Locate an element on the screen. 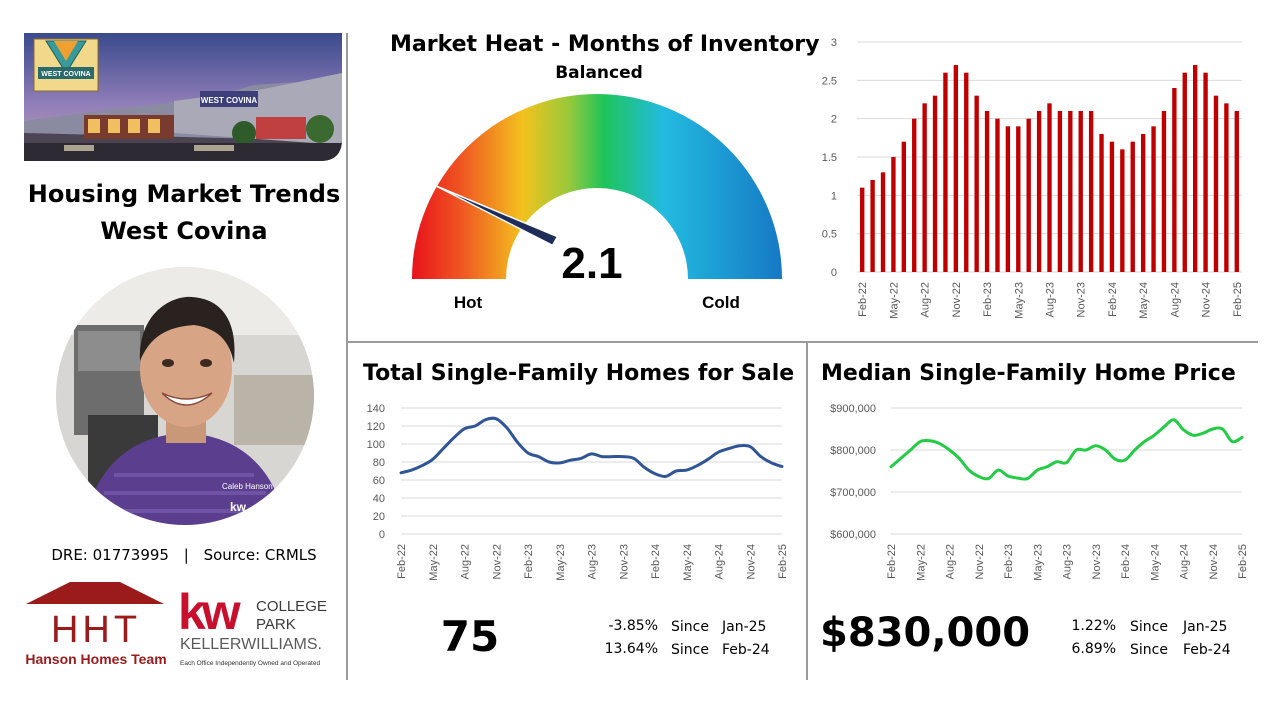 Image resolution: width=1280 pixels, height=720 pixels. inventory-chart-title: Total Single-Family Homes for Sale is located at coordinates (579, 373).